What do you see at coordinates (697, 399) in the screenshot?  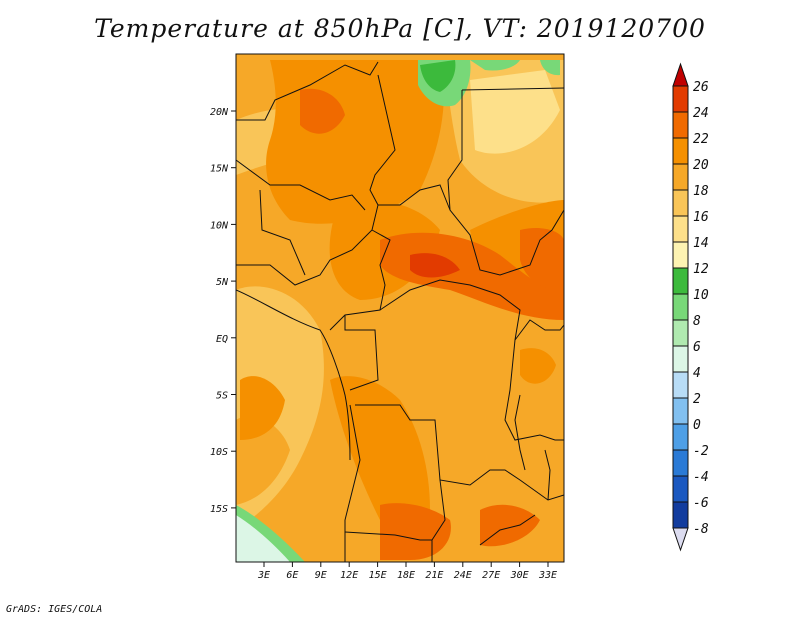 I see `colorbar-label: 2` at bounding box center [697, 399].